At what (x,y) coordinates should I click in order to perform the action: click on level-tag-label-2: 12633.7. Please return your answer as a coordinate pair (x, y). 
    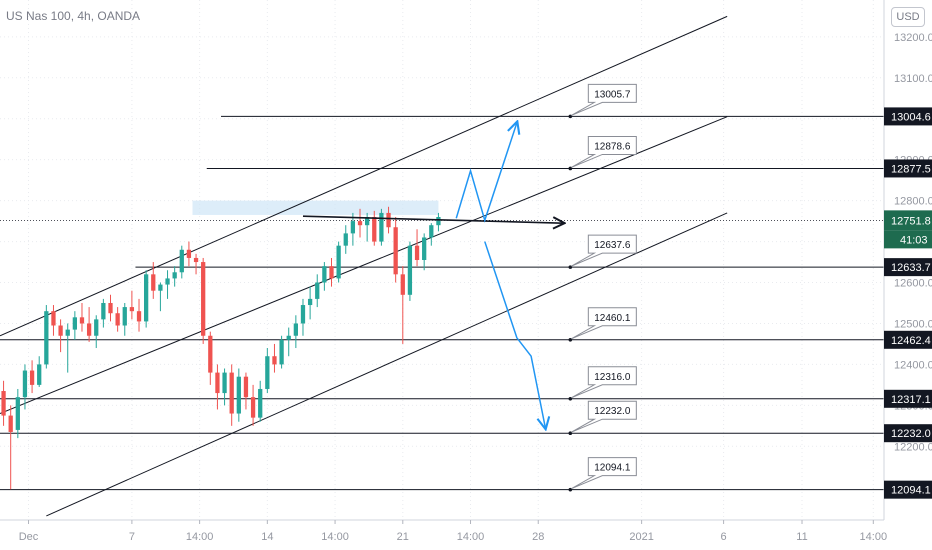
    Looking at the image, I should click on (911, 268).